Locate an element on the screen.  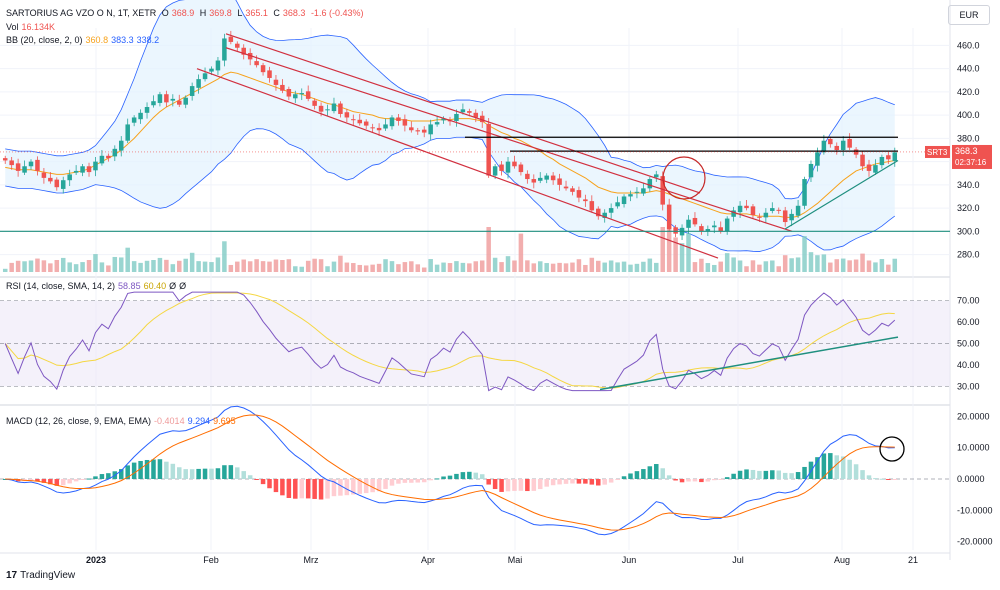
high-value: 369.8 is located at coordinates (220, 13).